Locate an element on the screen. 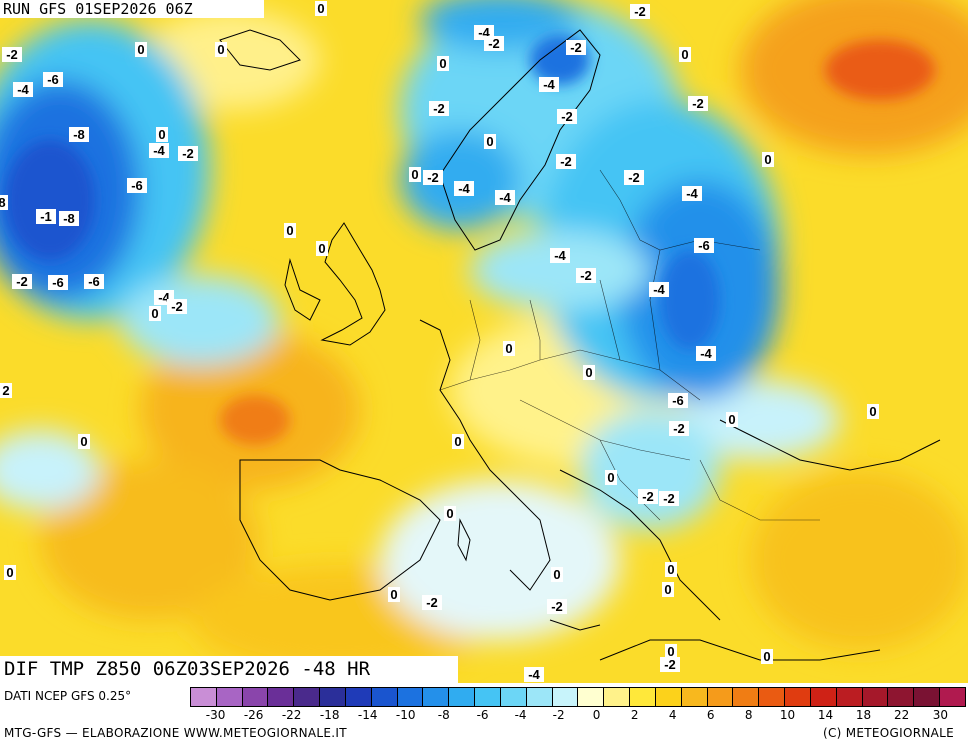 Image resolution: width=968 pixels, height=745 pixels. svg-text: 8 is located at coordinates (3, 202).